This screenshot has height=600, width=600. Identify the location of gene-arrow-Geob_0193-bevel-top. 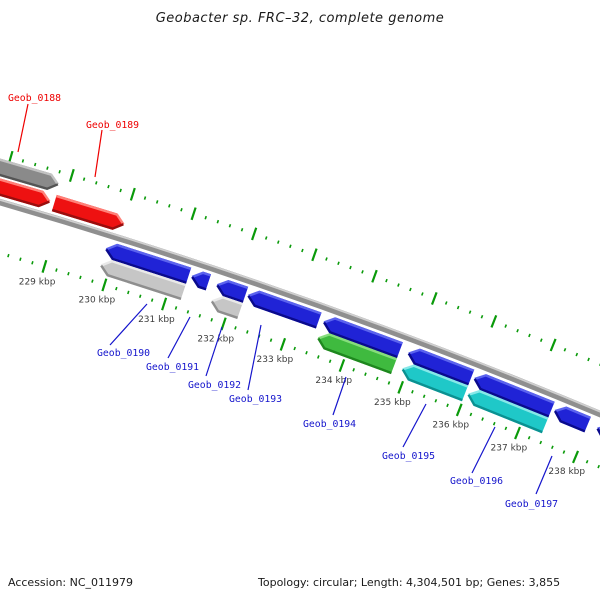
(285, 302).